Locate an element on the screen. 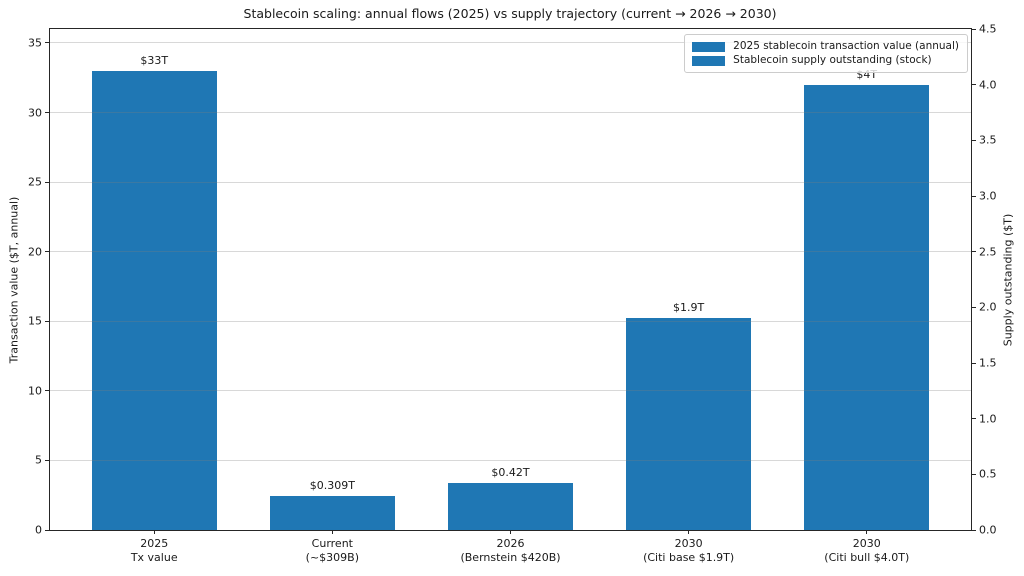 The width and height of the screenshot is (1024, 576). right-tick-label: 3.5 is located at coordinates (988, 140).